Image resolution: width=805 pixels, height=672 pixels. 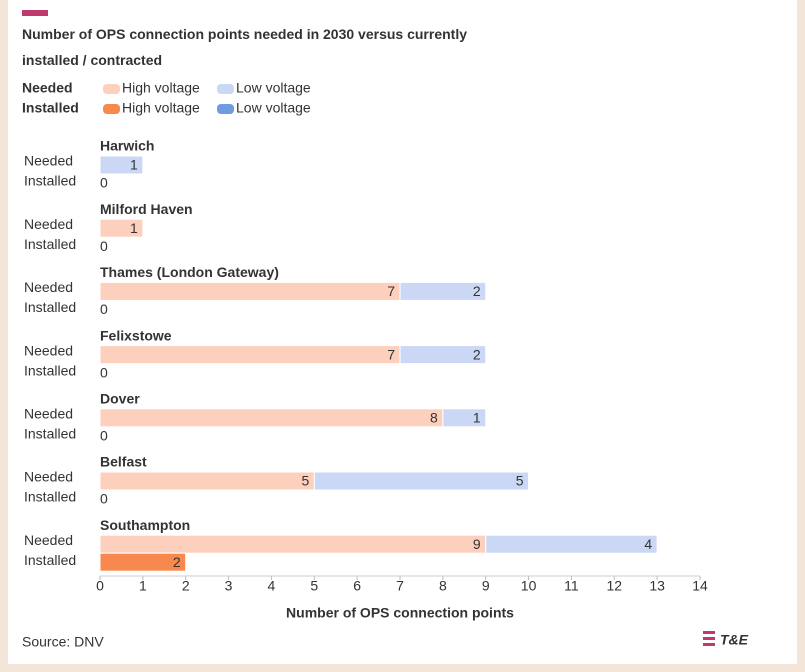 I want to click on x-tick-label: 8, so click(x=443, y=586).